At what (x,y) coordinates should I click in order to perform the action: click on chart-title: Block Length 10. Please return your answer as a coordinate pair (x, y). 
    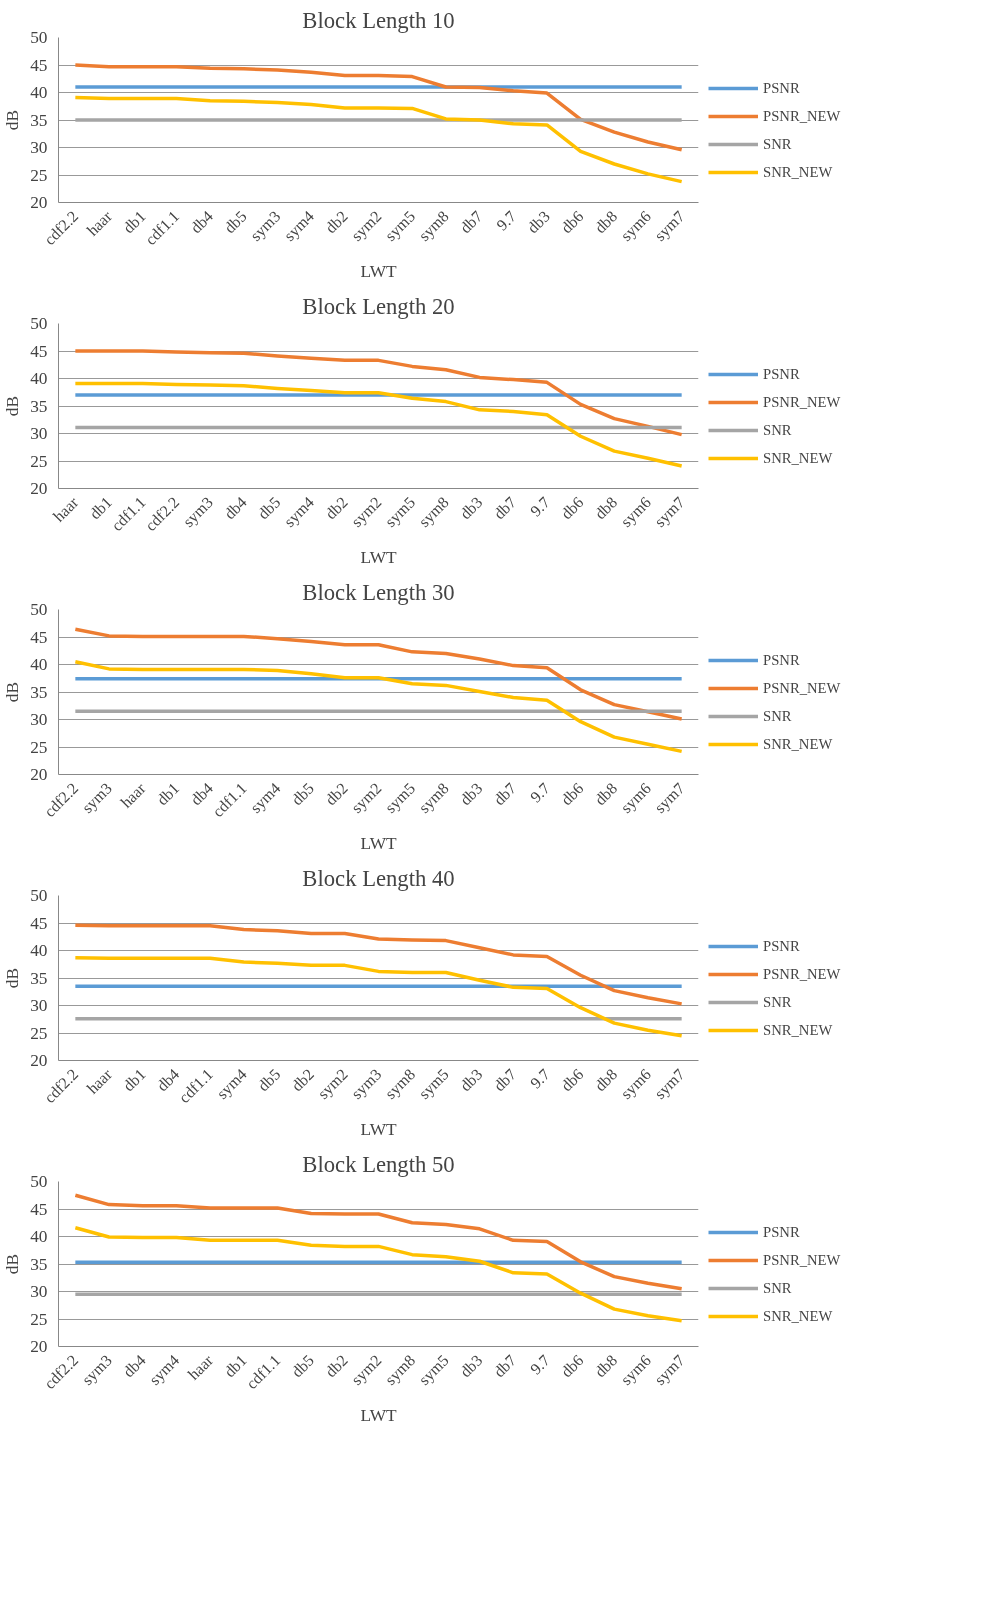
    Looking at the image, I should click on (378, 20).